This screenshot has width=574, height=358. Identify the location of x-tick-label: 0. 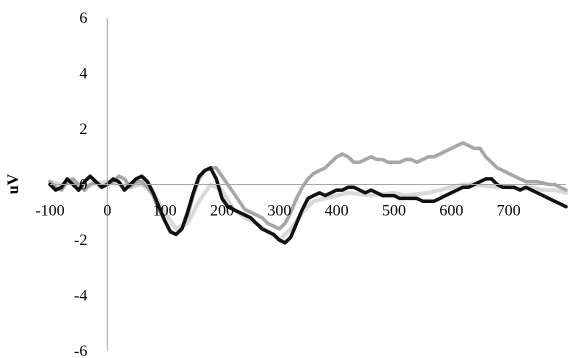
(107, 211).